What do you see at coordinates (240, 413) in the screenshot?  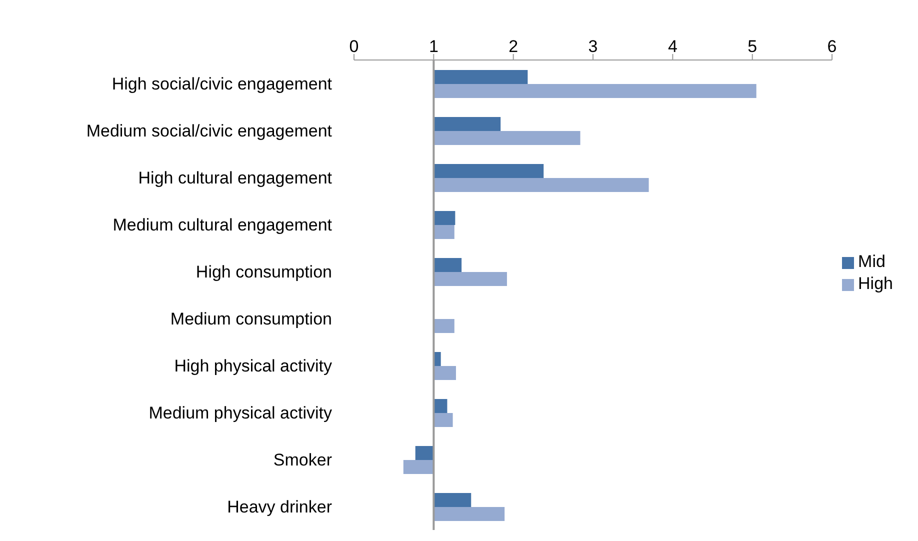 I see `y-tick-label: Medium physical activity` at bounding box center [240, 413].